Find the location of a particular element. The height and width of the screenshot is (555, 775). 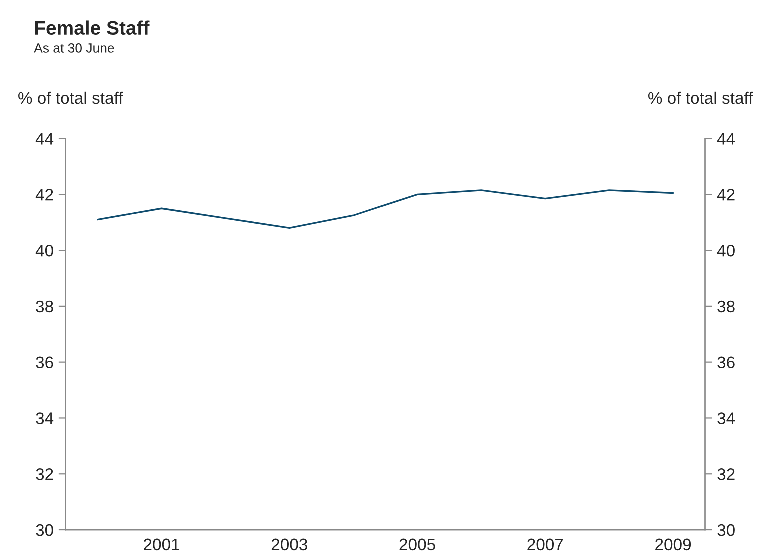

y-tick-label: 32 is located at coordinates (45, 474).